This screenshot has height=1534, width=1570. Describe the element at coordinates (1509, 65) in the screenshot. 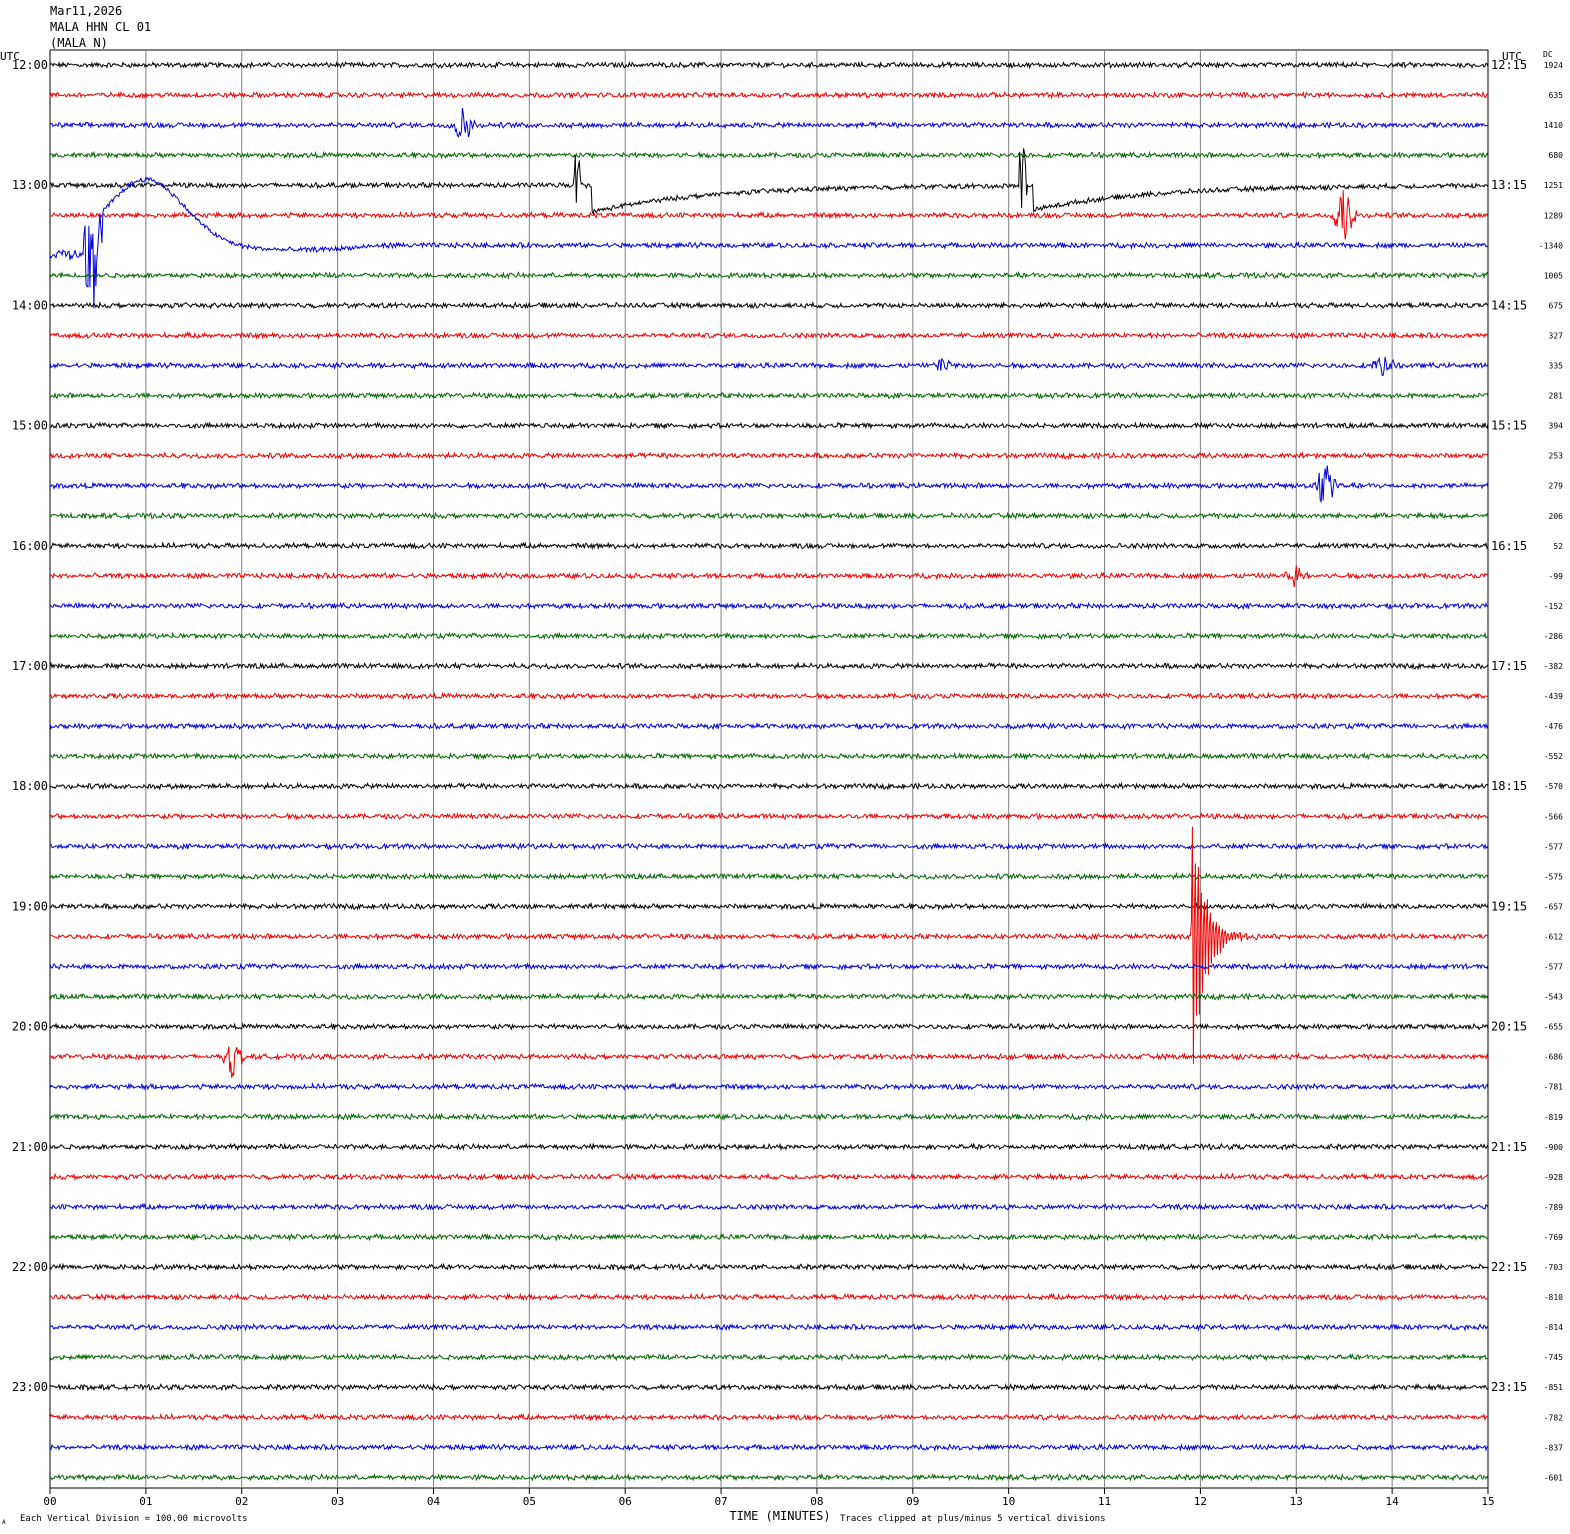

I see `right-time-label: 12:15` at that location.